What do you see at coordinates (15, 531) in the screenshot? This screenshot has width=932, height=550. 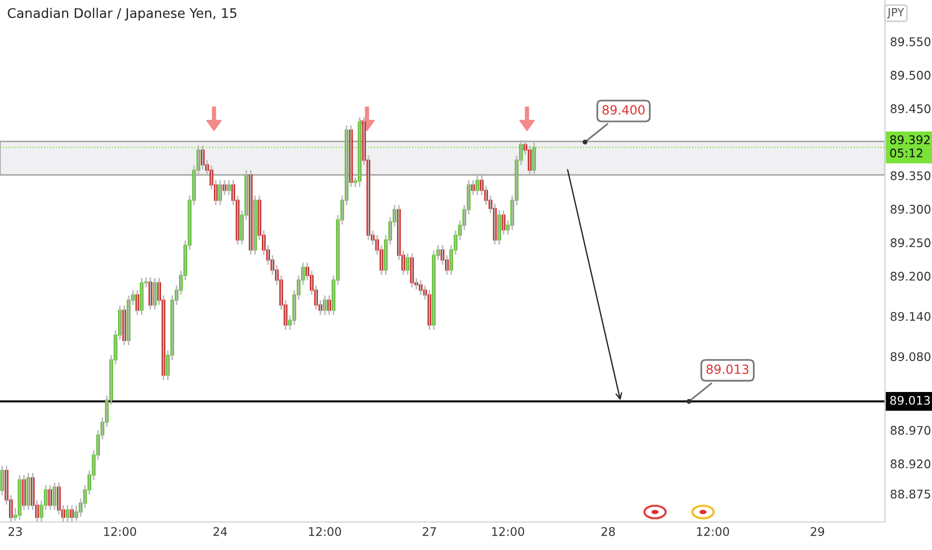 I see `x-tick-label: 23` at bounding box center [15, 531].